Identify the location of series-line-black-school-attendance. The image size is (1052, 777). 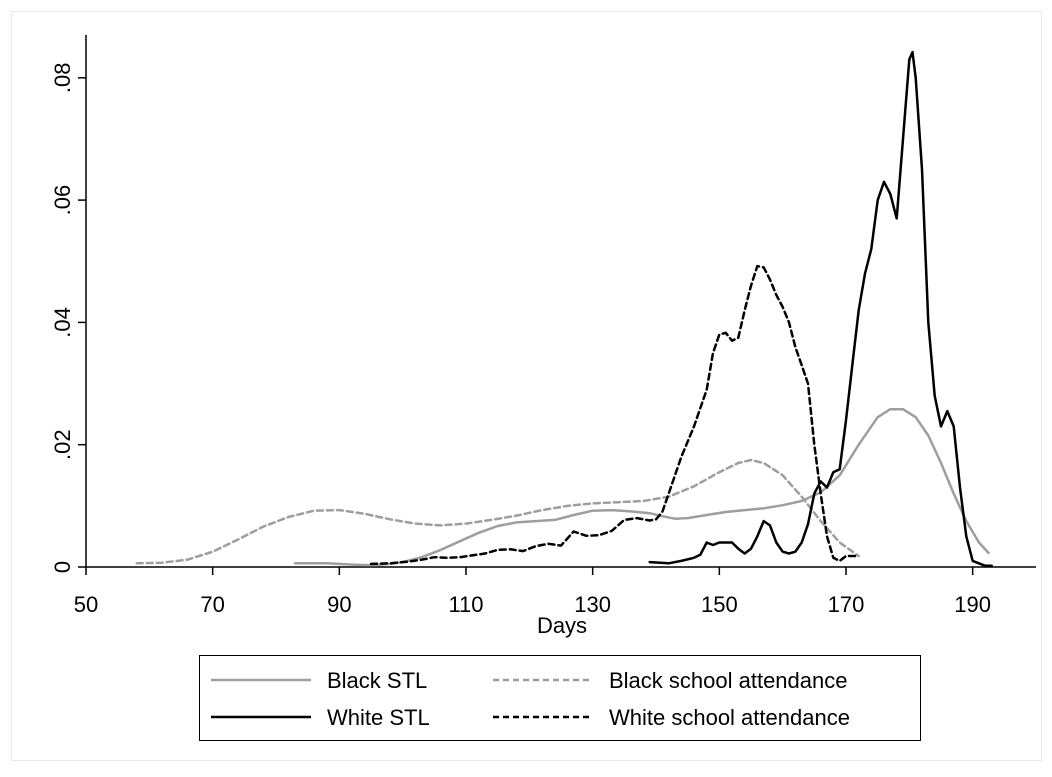
(497, 511).